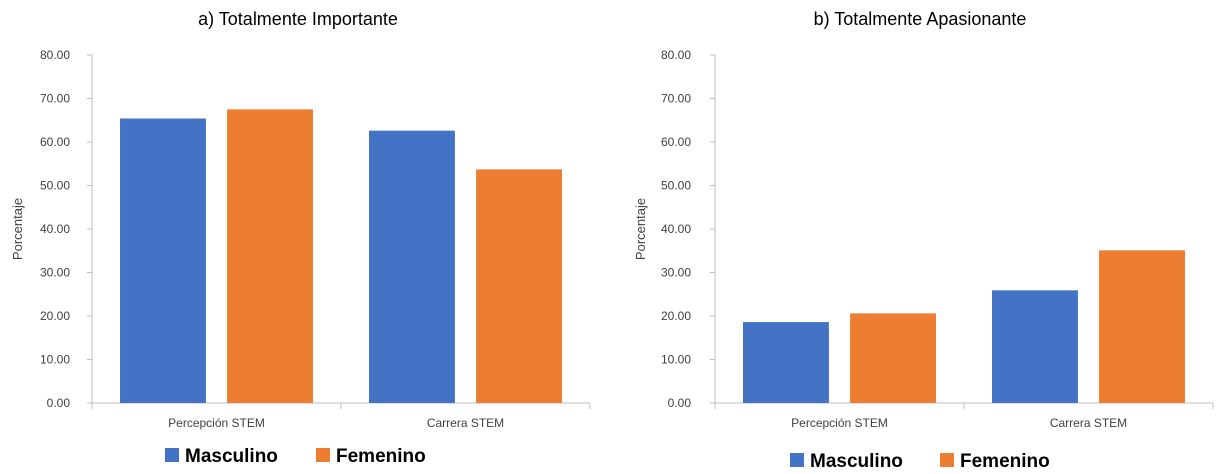 The height and width of the screenshot is (474, 1221). I want to click on chart-a-legend-label-masculino: Masculino, so click(231, 456).